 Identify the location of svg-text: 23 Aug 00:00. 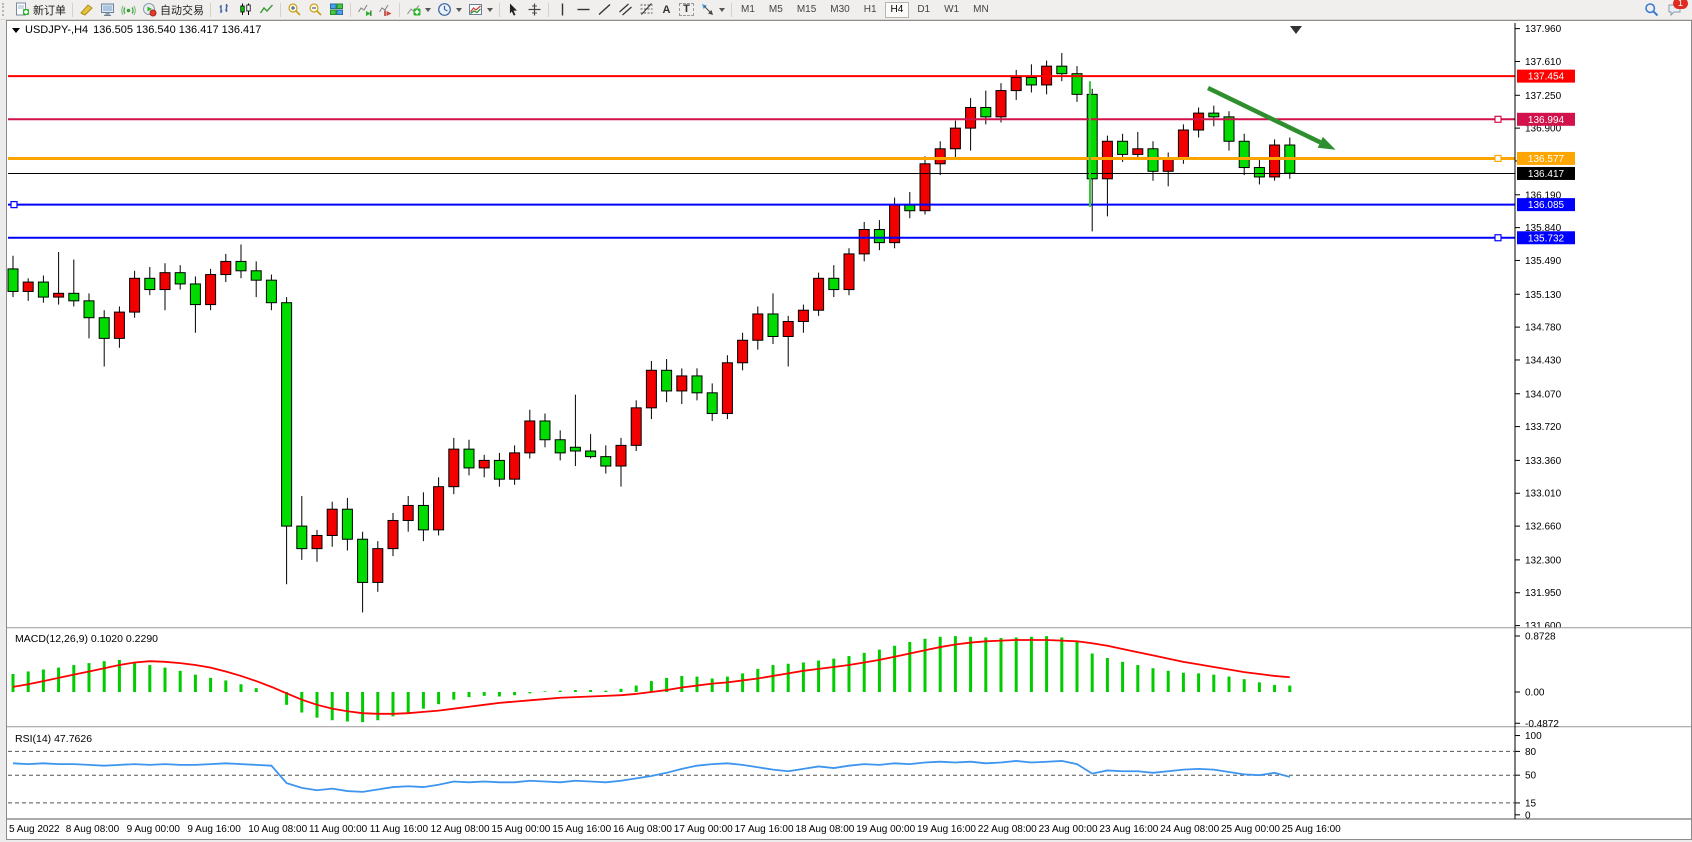
(1068, 829).